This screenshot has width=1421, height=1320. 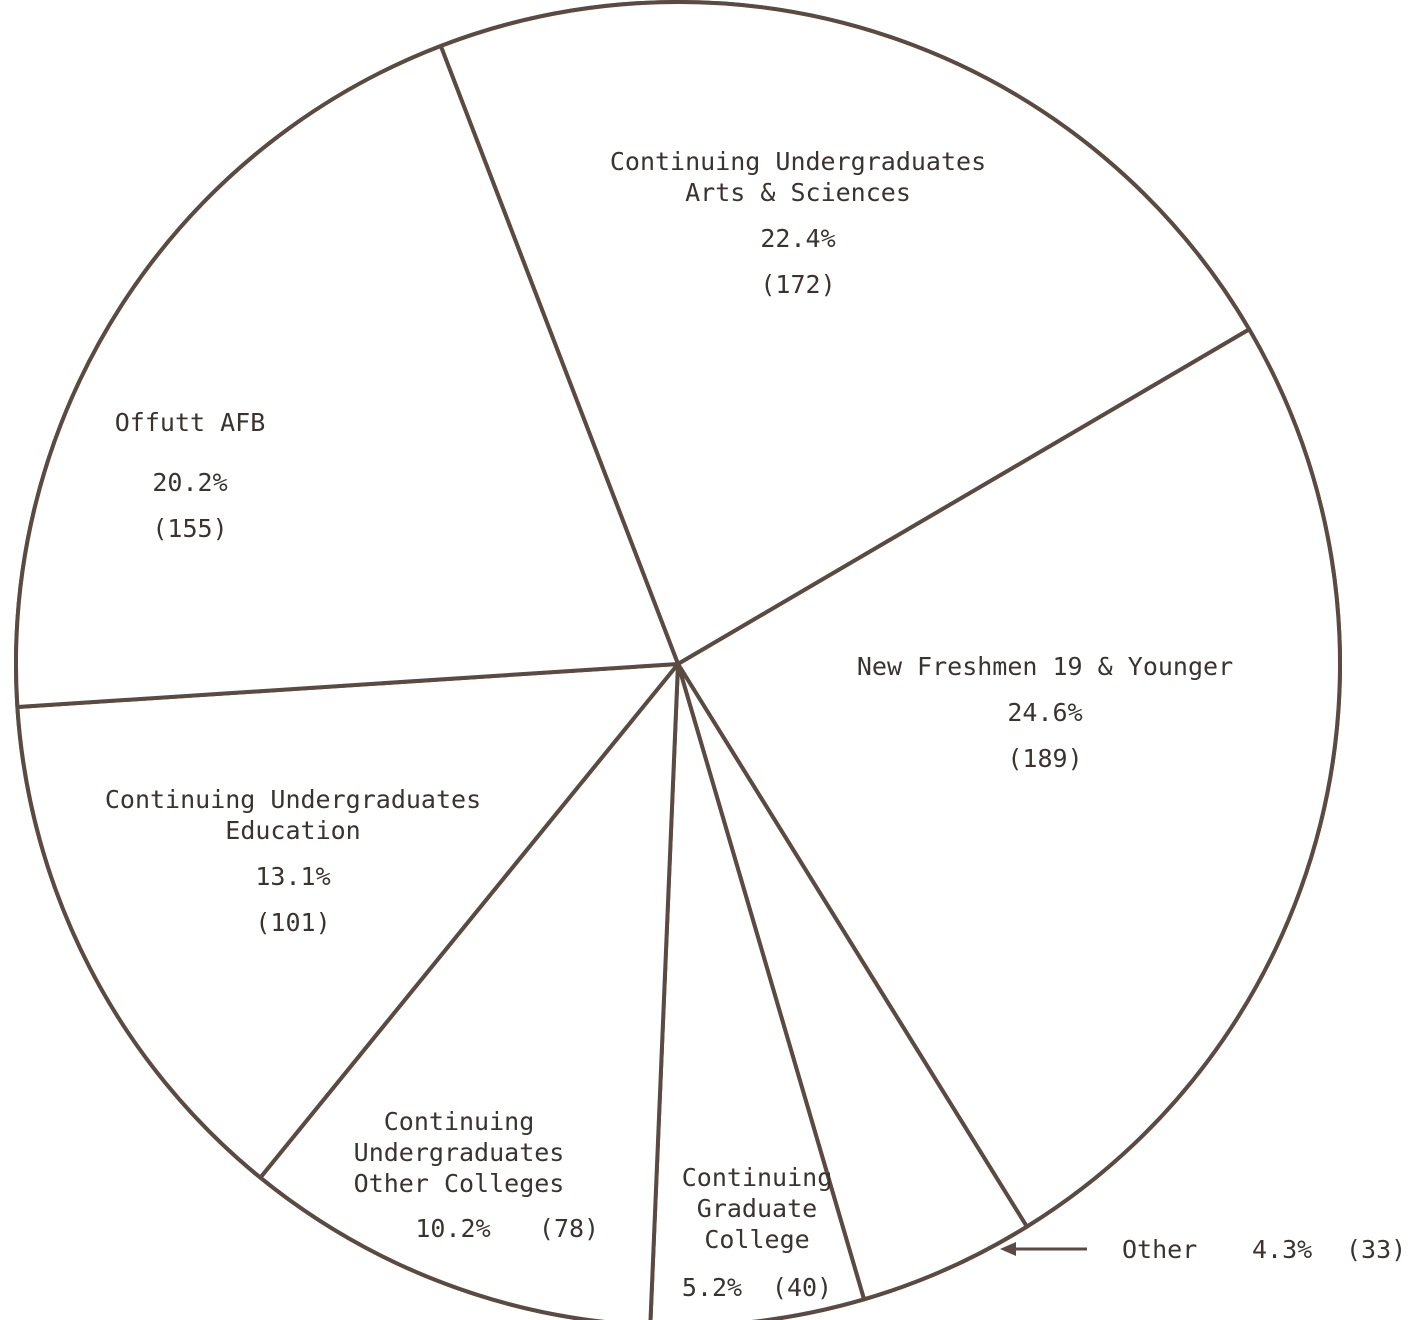 What do you see at coordinates (757, 1208) in the screenshot?
I see `slice-label: Graduate` at bounding box center [757, 1208].